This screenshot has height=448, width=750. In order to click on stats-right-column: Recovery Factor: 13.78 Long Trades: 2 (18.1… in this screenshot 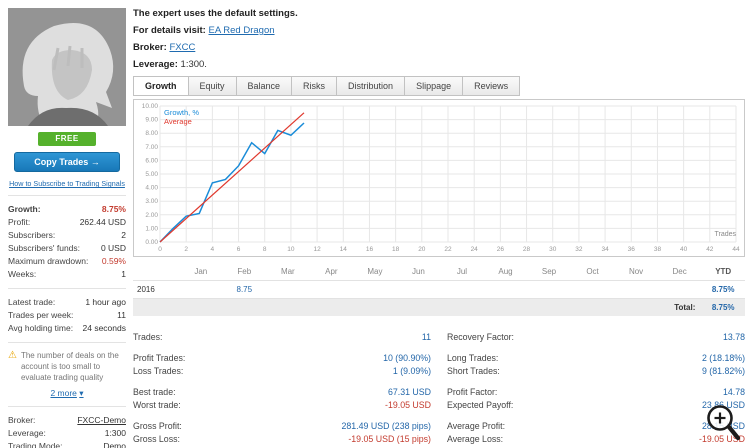, I will do `click(596, 389)`.